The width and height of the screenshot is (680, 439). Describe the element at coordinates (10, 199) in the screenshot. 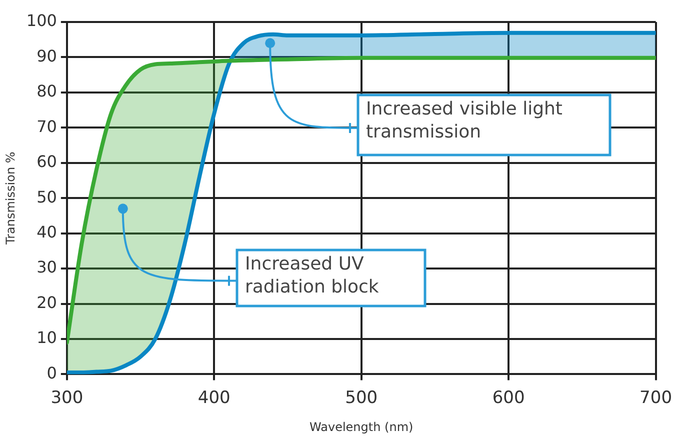

I see `y-axis-title: Transmission %` at that location.